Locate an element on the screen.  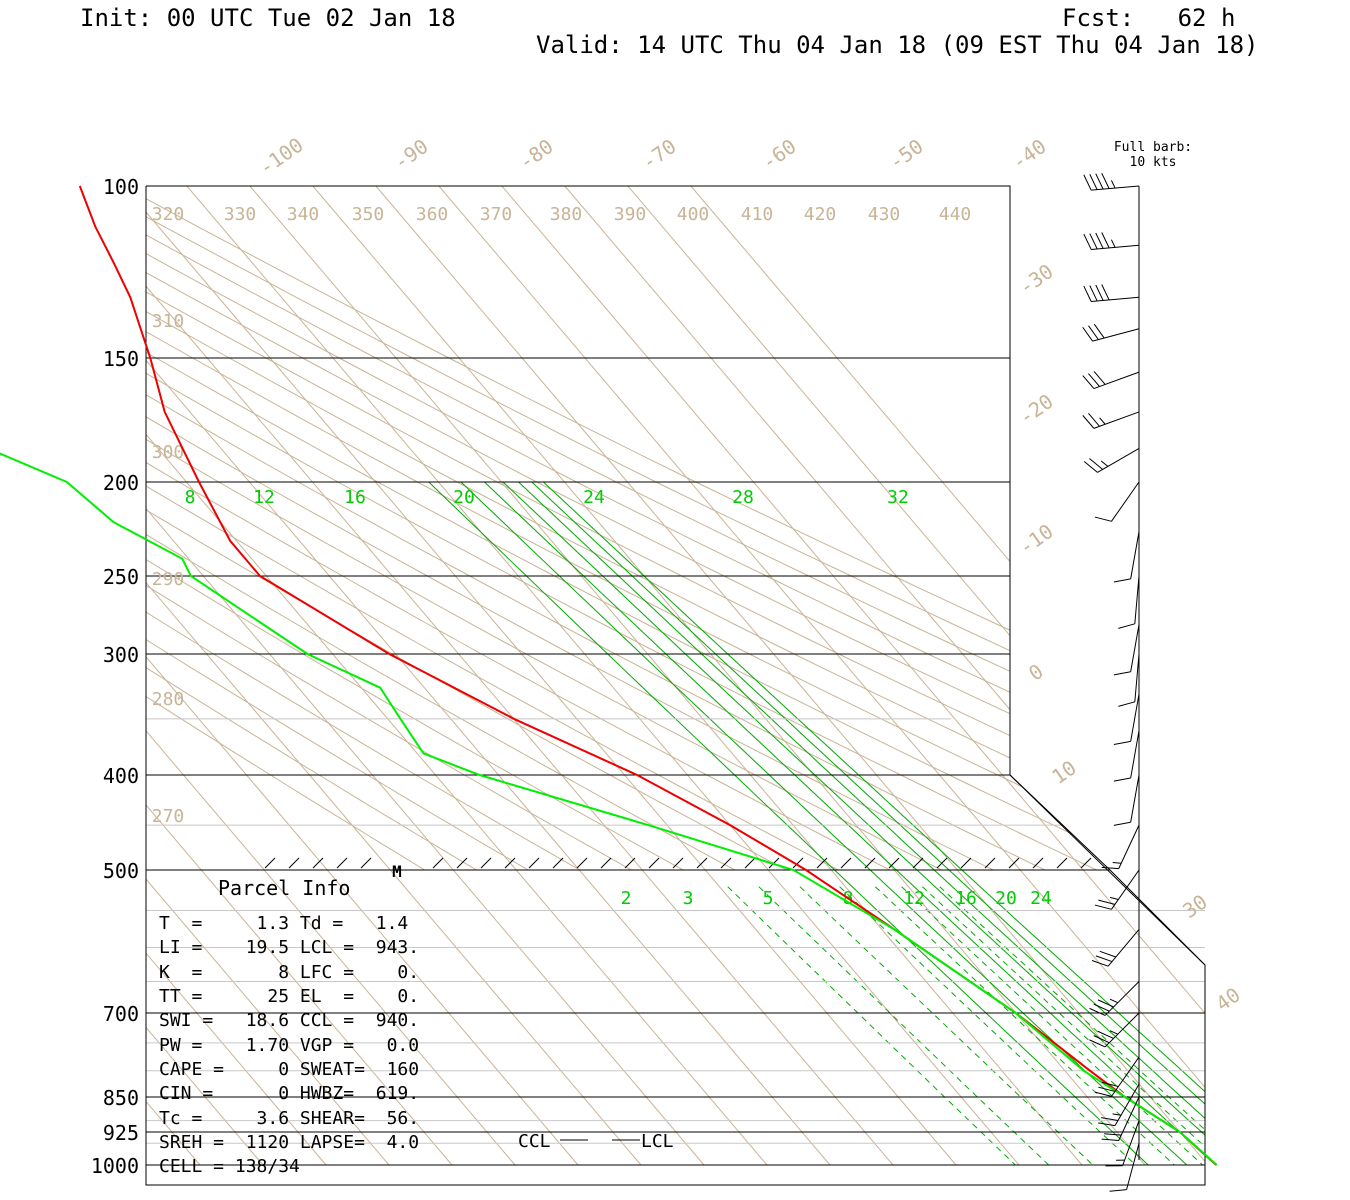
parcel-row: CAPE = 0 SWEAT= 160 is located at coordinates (289, 1069).